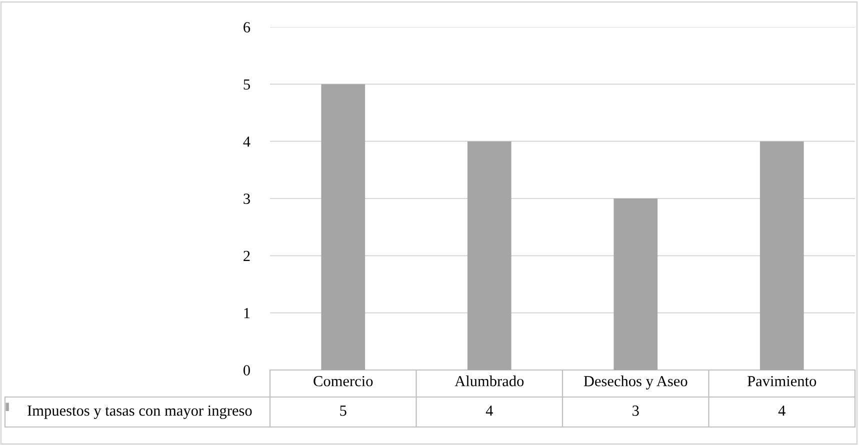  I want to click on y-tick-label: 4, so click(246, 141).